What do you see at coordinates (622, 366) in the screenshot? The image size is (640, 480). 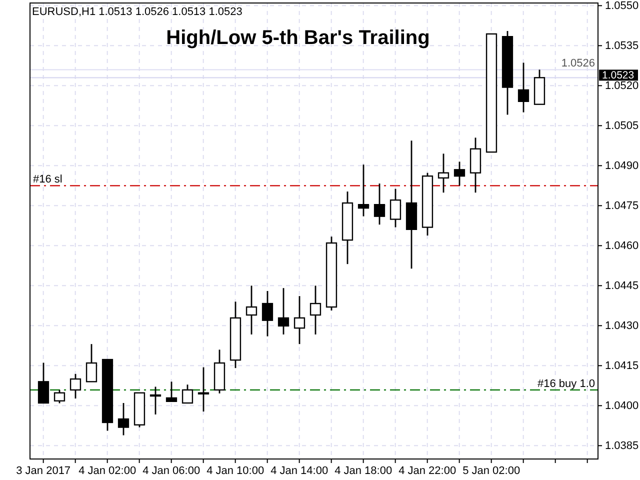 I see `y-tick-label: 1.0415` at bounding box center [622, 366].